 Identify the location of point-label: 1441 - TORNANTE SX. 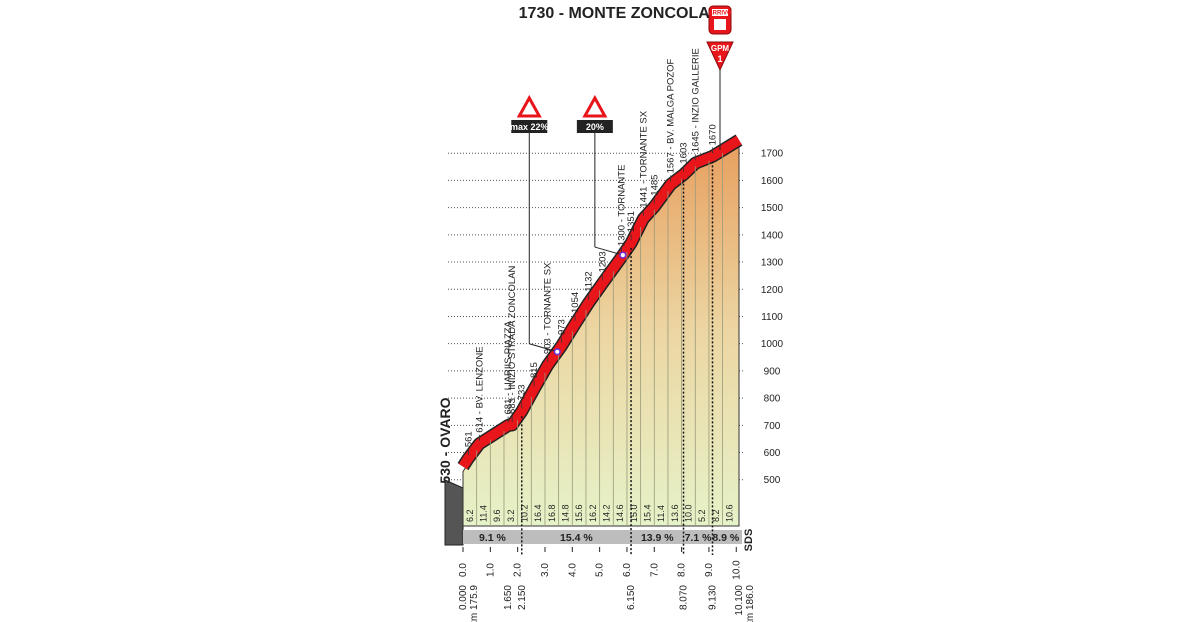
(643, 158).